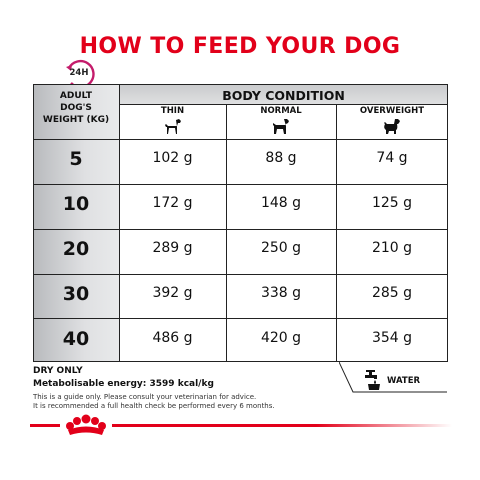  What do you see at coordinates (172, 338) in the screenshot?
I see `thin-value: 486 g` at bounding box center [172, 338].